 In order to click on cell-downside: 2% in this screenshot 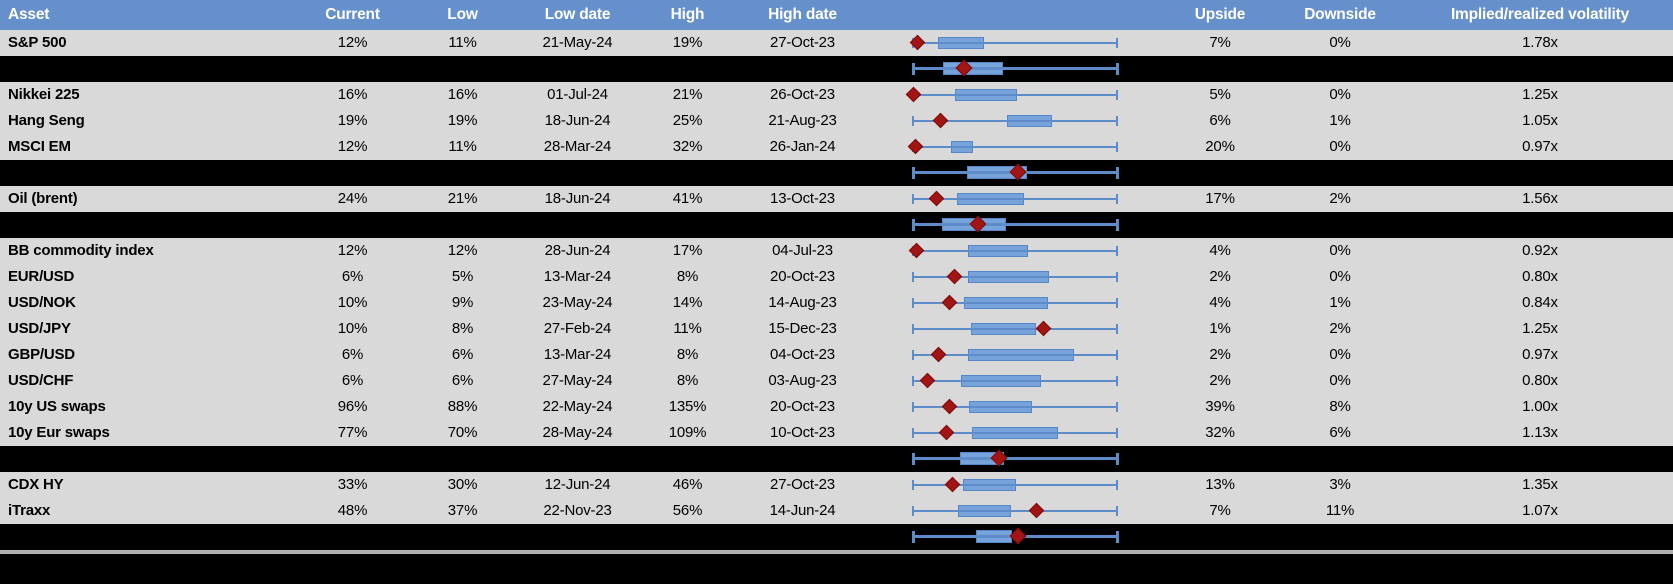, I will do `click(1340, 328)`.